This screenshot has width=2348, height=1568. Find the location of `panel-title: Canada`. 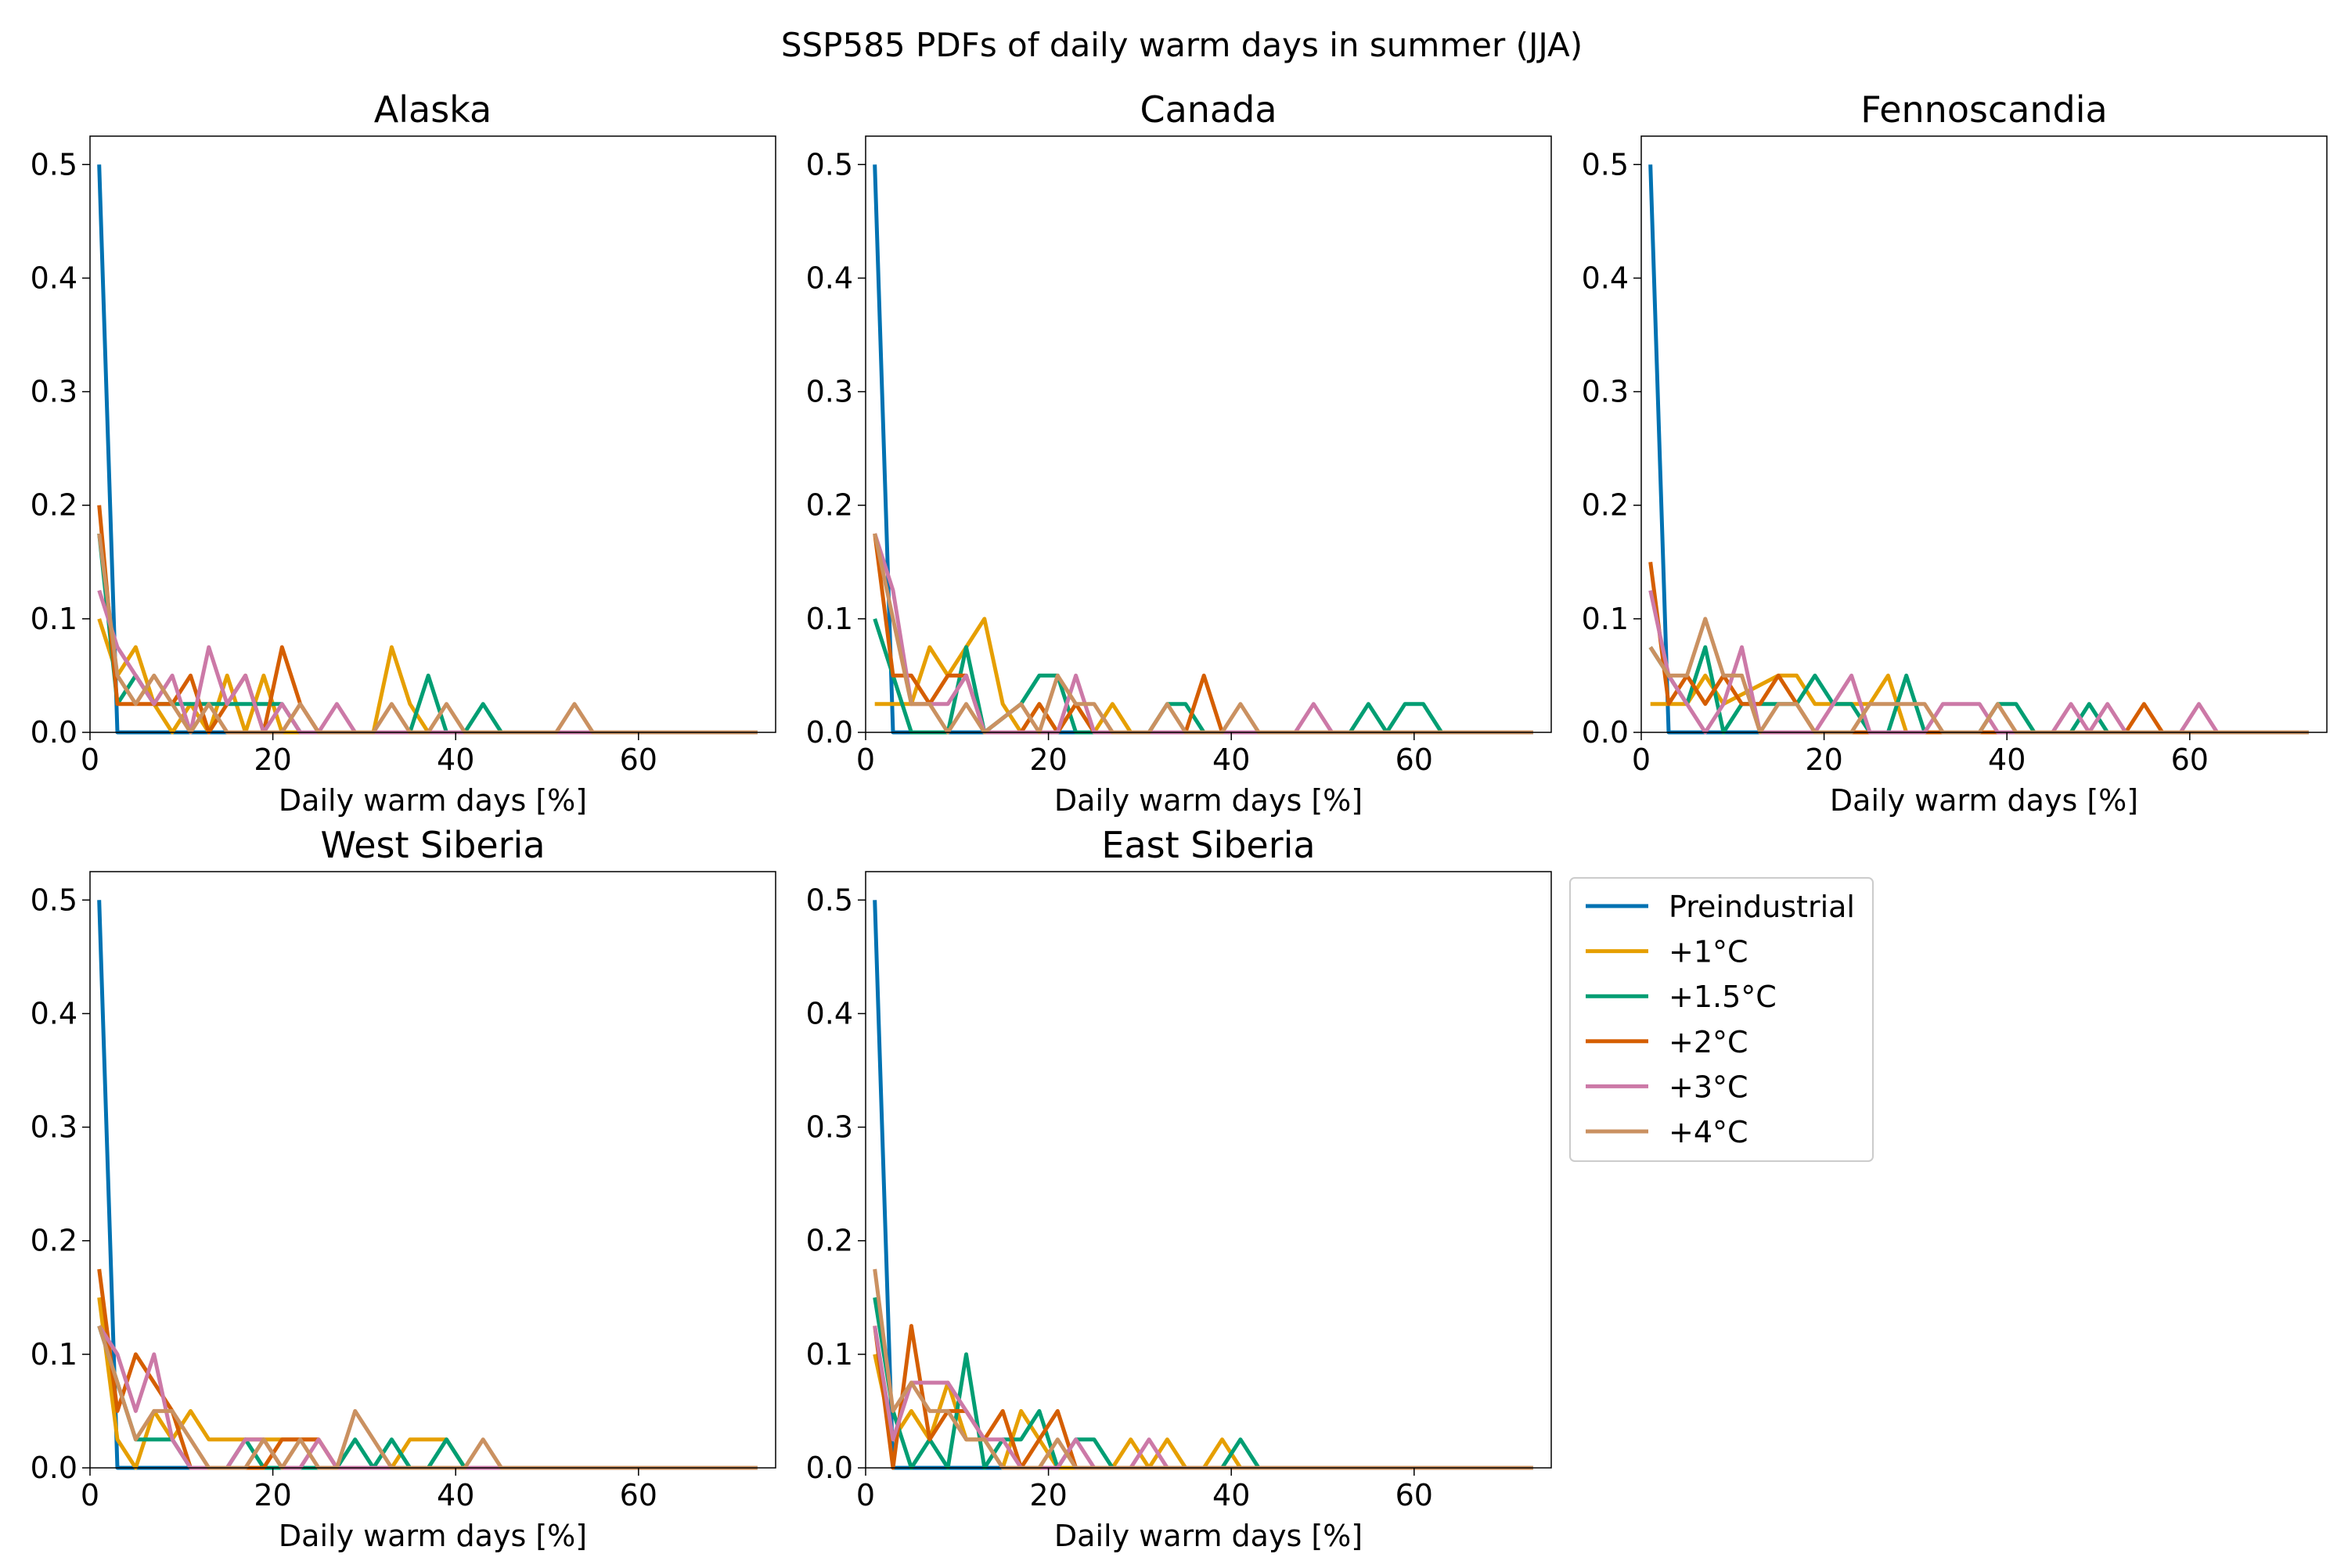

panel-title: Canada is located at coordinates (1208, 109).